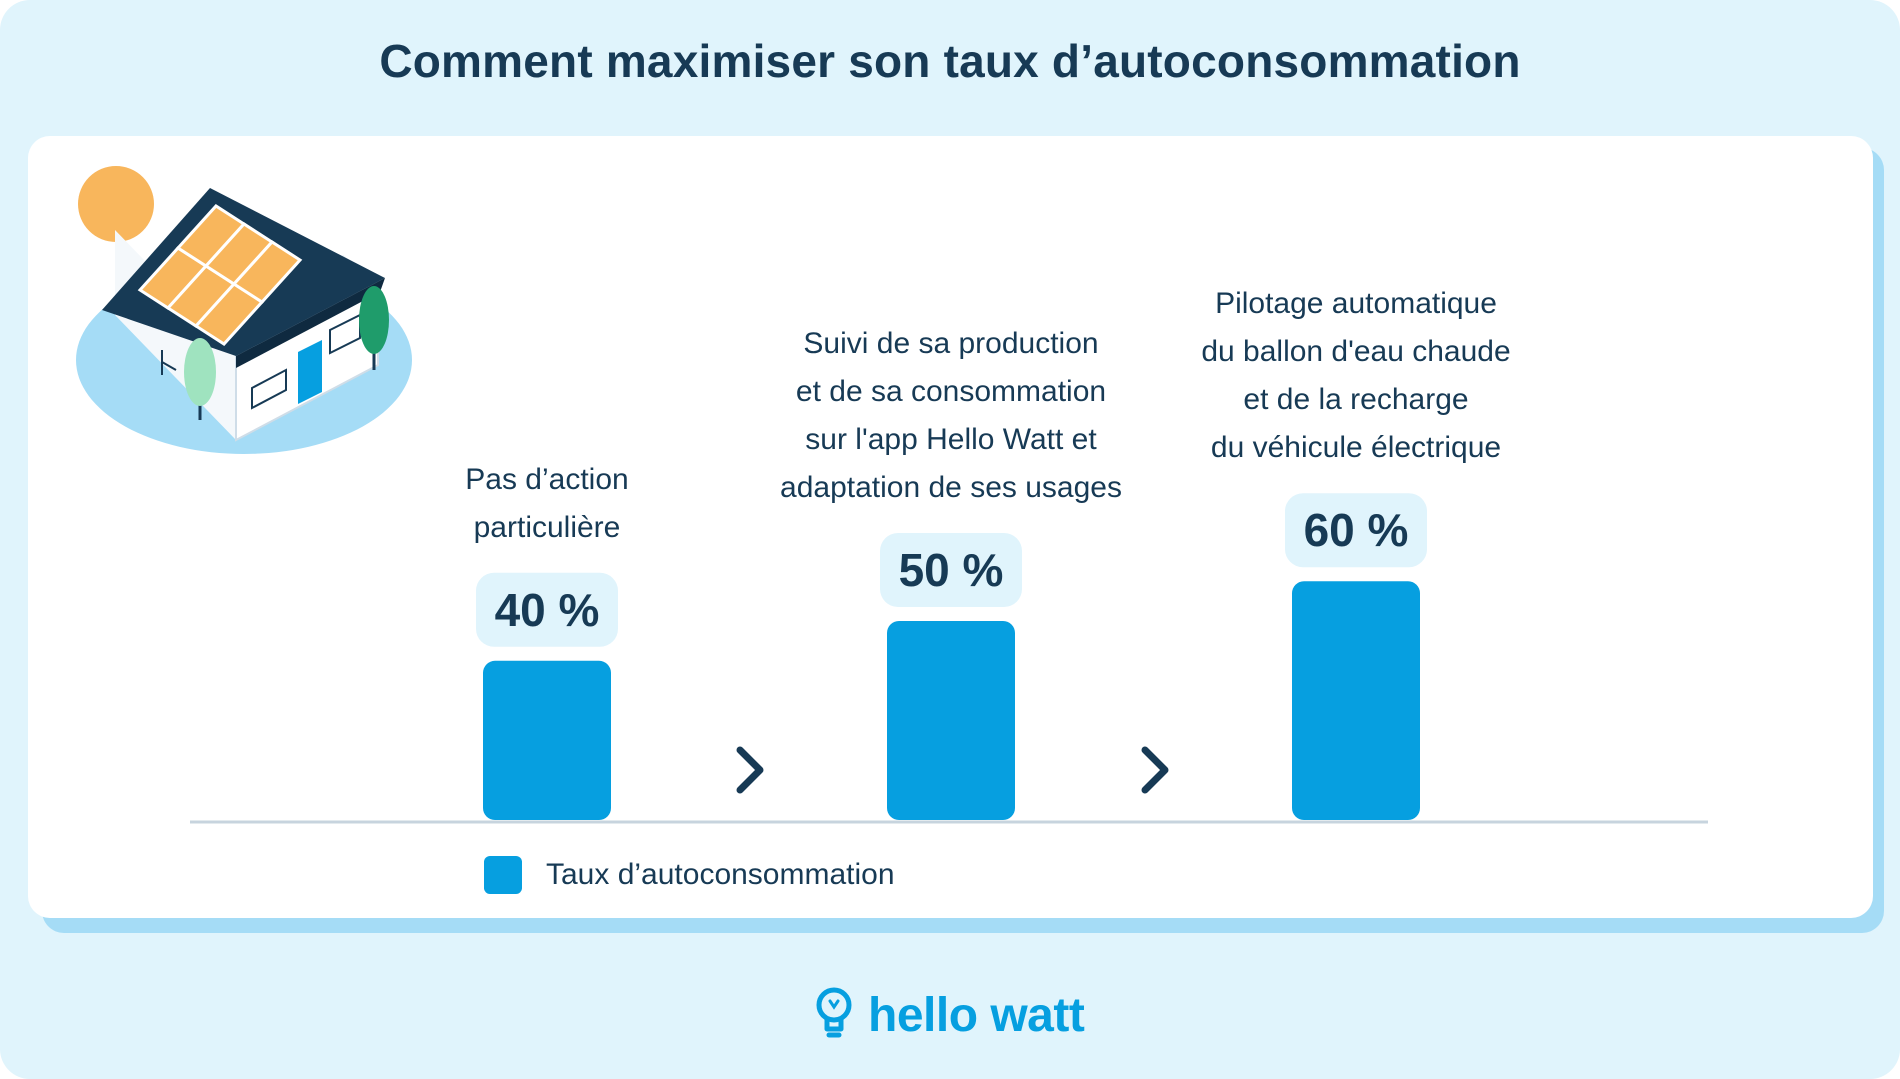 The image size is (1900, 1079). I want to click on category-label: Suivi de sa production, so click(950, 343).